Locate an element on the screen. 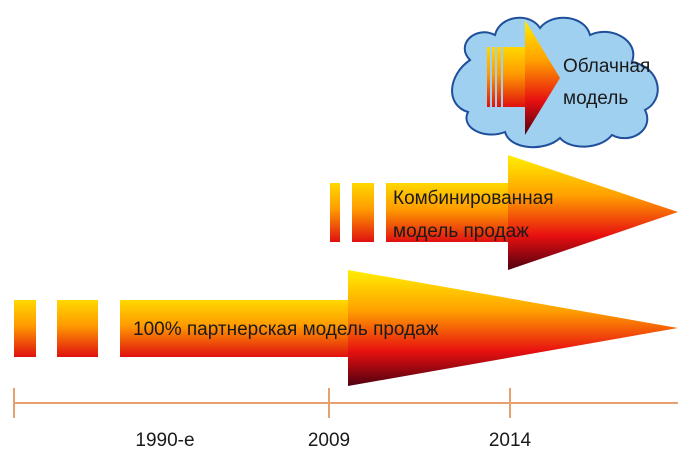 This screenshot has width=678, height=450. arrow-label: Комбинированная is located at coordinates (473, 198).